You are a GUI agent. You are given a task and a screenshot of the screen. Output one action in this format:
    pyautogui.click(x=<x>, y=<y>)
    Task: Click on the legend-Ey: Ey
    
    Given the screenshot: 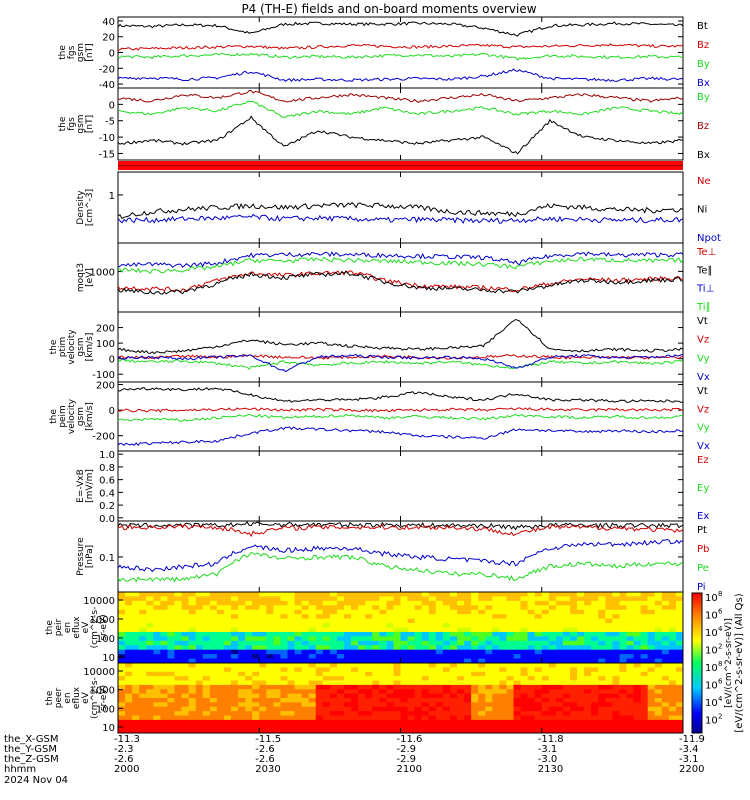 What is the action you would take?
    pyautogui.click(x=703, y=488)
    